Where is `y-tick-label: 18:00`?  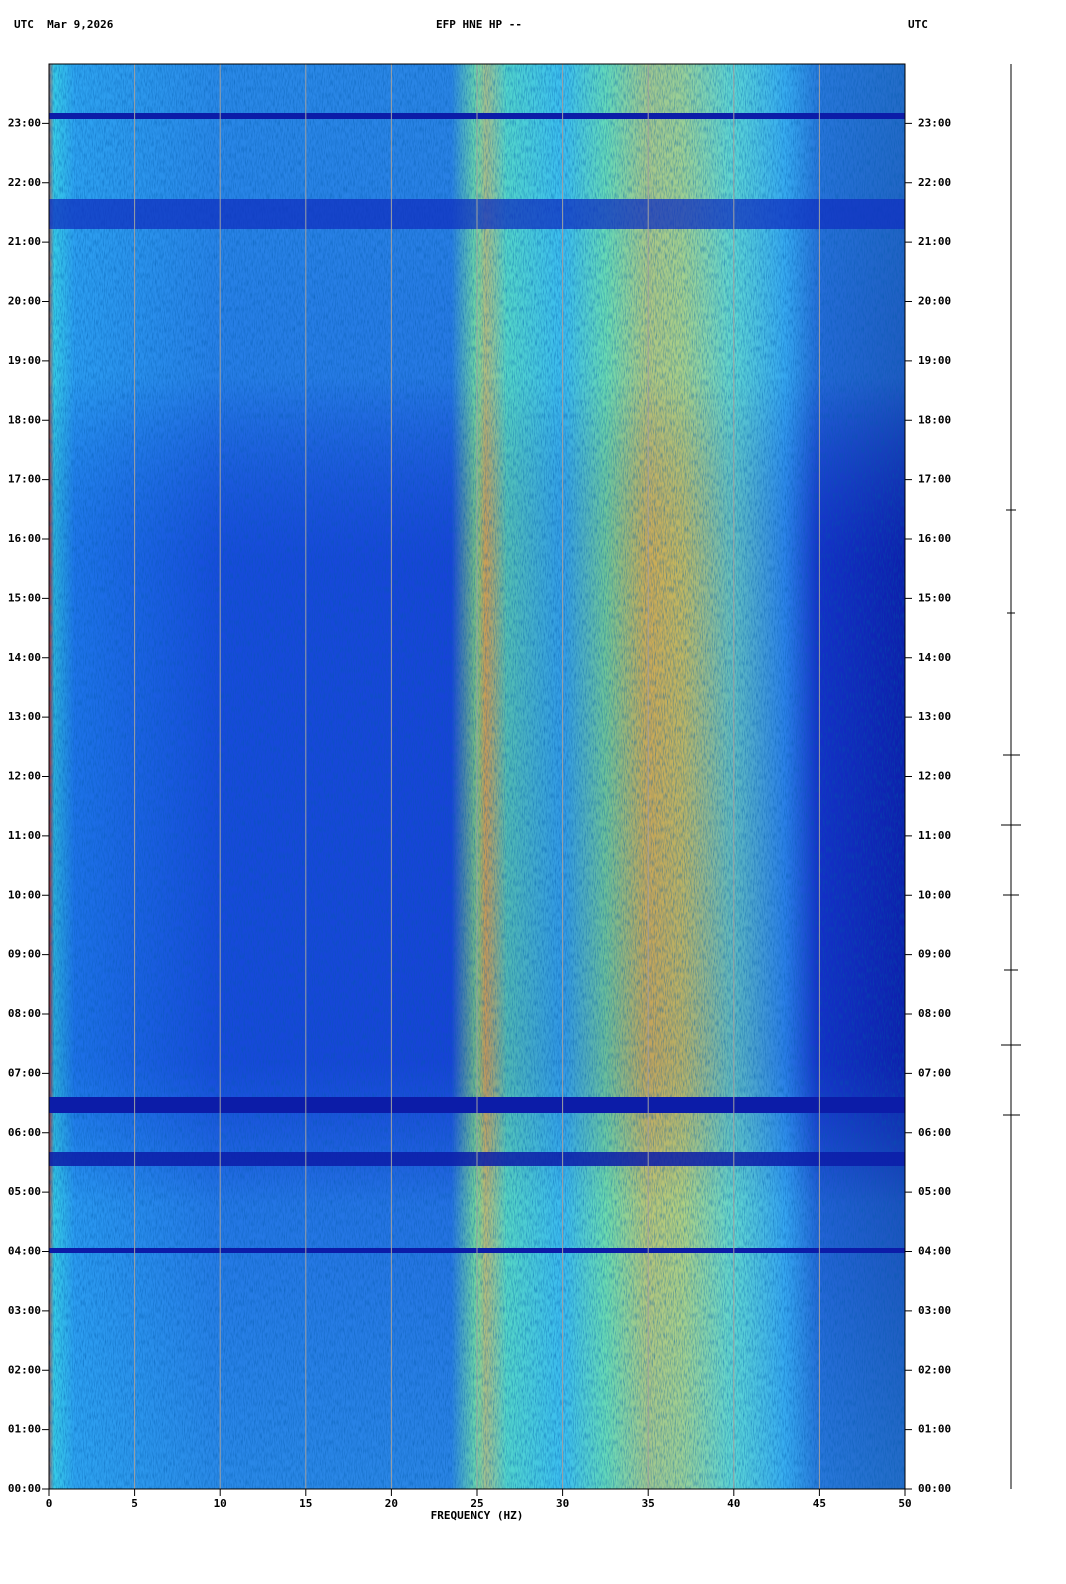 y-tick-label: 18:00 is located at coordinates (24, 419).